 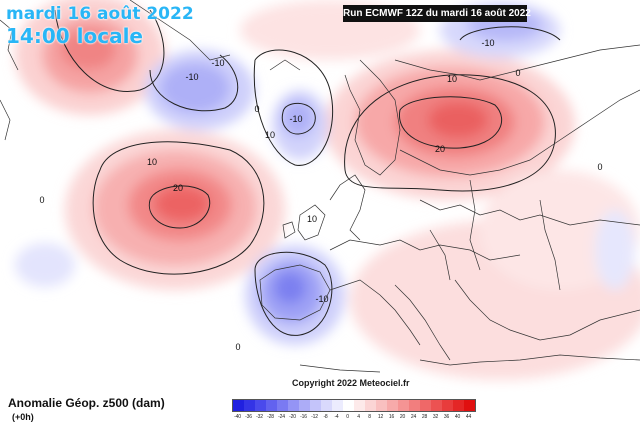 What do you see at coordinates (281, 417) in the screenshot?
I see `legend-value-label: -24` at bounding box center [281, 417].